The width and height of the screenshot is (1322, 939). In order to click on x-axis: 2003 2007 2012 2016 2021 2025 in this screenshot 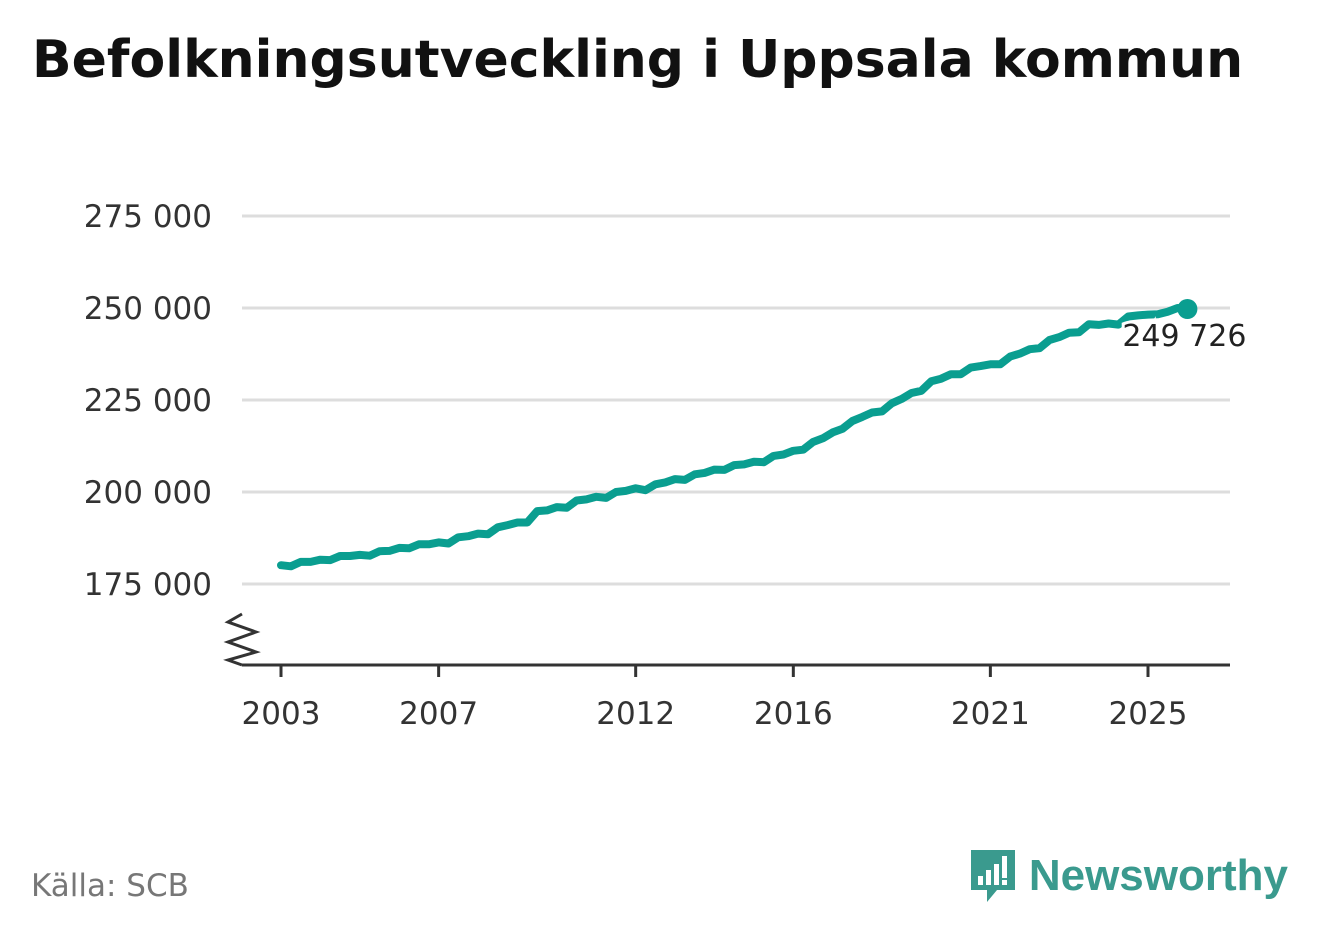, I will do `click(726, 672)`.